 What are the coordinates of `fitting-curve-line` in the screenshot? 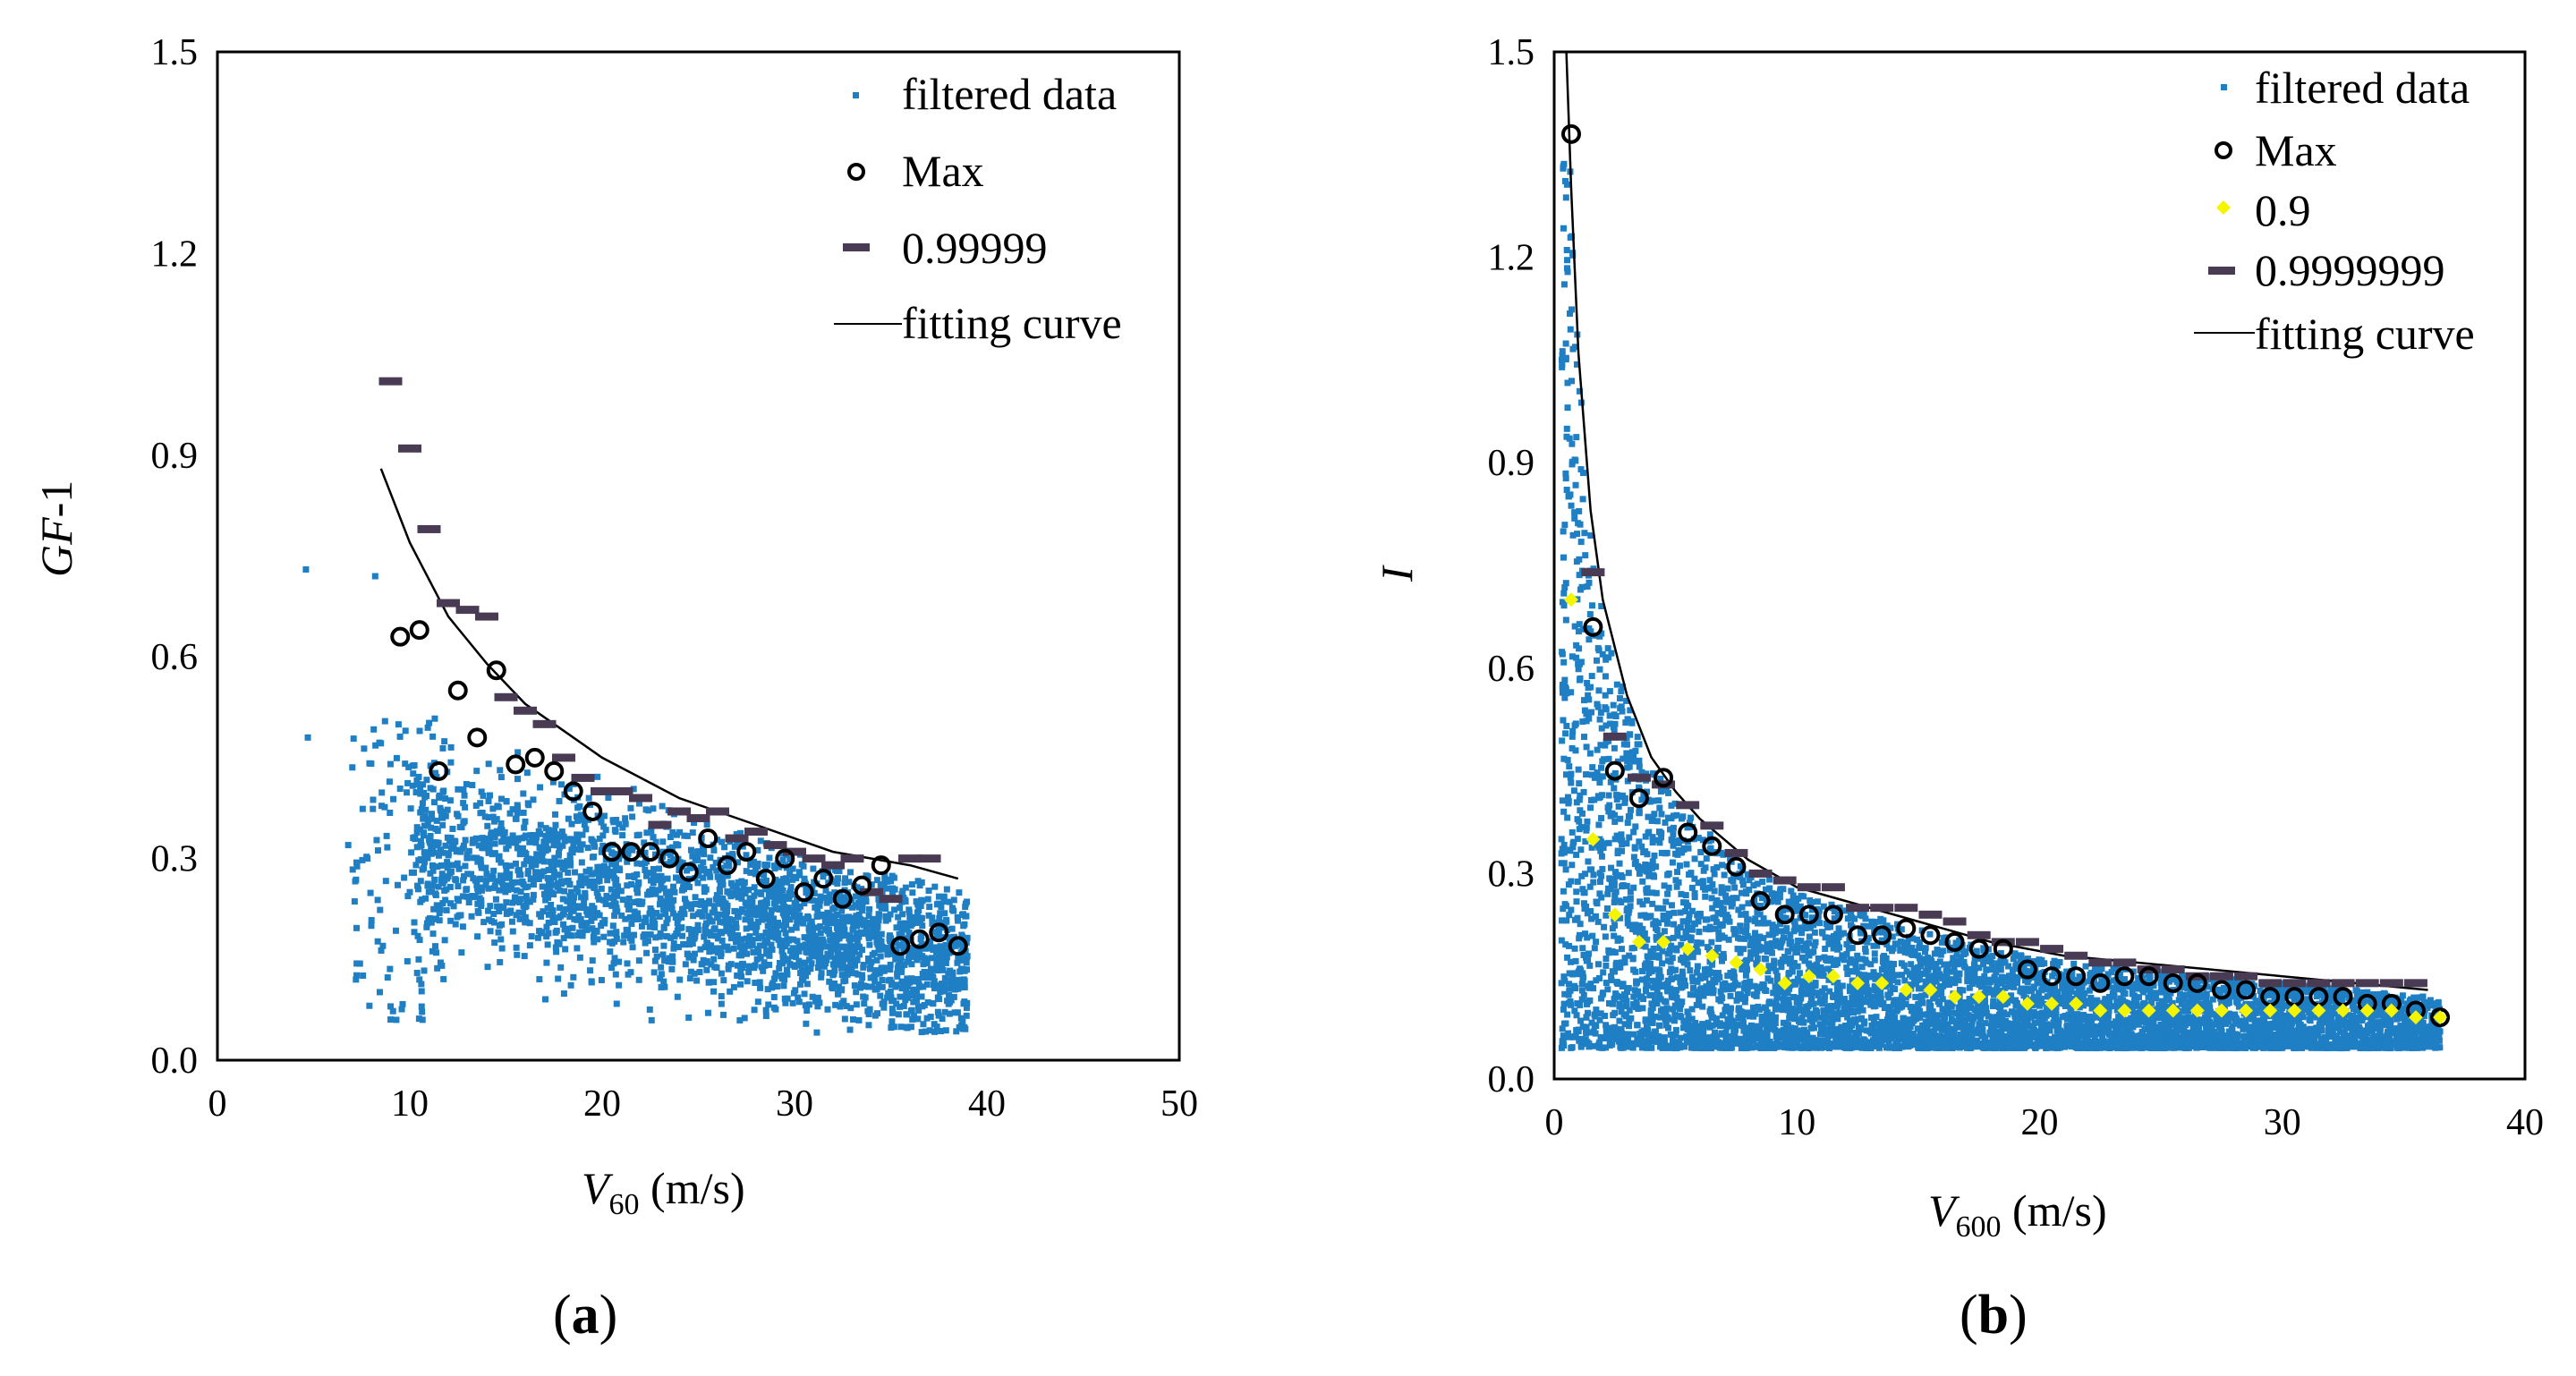 It's located at (669, 674).